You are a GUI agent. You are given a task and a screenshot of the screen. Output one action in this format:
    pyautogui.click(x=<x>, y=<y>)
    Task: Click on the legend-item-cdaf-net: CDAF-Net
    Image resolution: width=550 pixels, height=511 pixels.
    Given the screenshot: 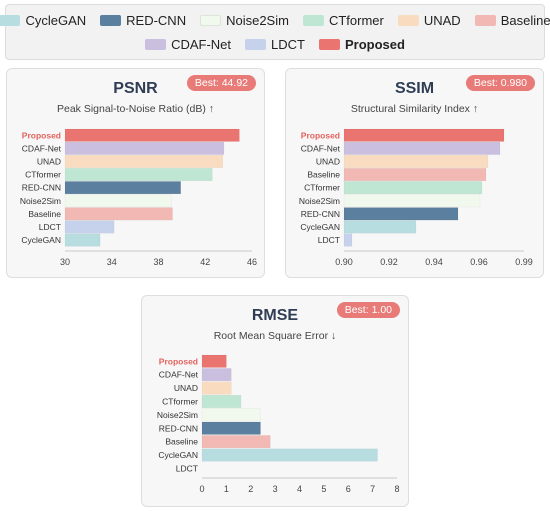 What is the action you would take?
    pyautogui.click(x=188, y=44)
    